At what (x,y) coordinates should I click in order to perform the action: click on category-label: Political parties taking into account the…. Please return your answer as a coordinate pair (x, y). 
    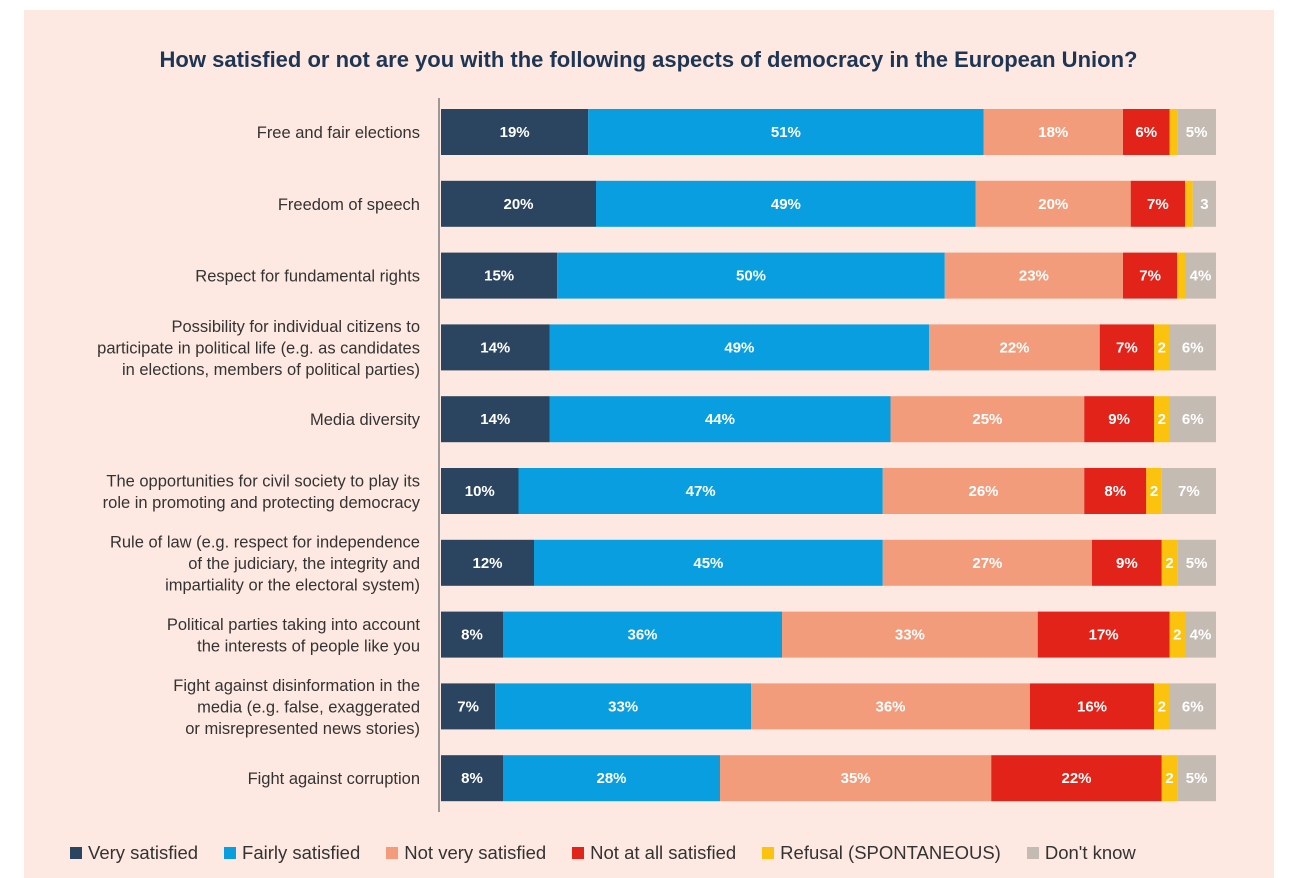
    Looking at the image, I should click on (294, 636).